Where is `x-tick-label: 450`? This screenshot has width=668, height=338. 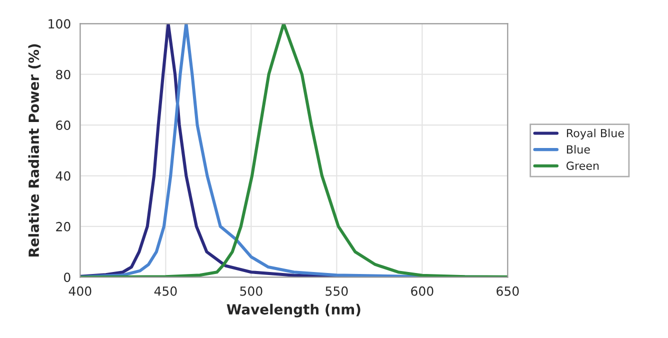
x-tick-label: 450 is located at coordinates (165, 291).